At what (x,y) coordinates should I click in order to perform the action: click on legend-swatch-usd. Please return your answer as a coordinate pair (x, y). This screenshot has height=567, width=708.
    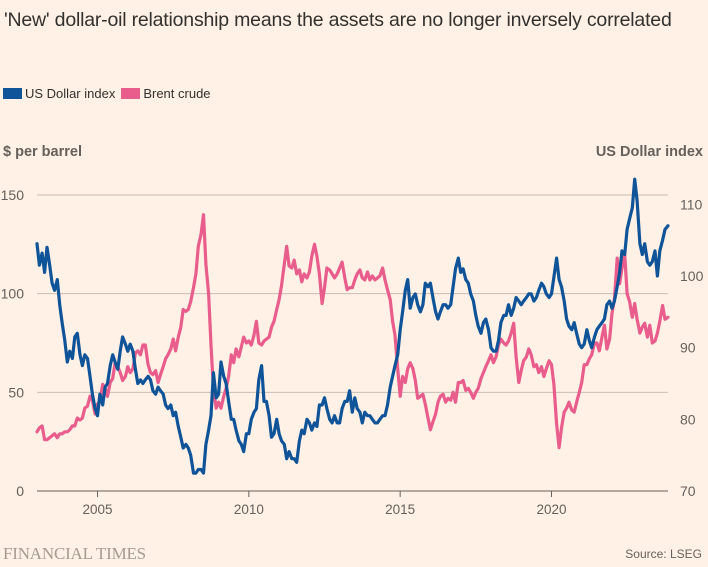
    Looking at the image, I should click on (12, 93).